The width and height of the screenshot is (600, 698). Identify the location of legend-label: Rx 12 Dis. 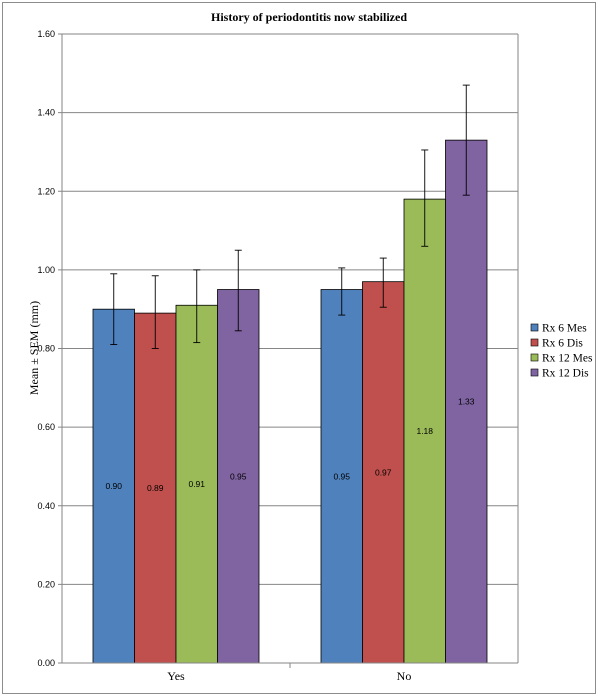
(565, 374).